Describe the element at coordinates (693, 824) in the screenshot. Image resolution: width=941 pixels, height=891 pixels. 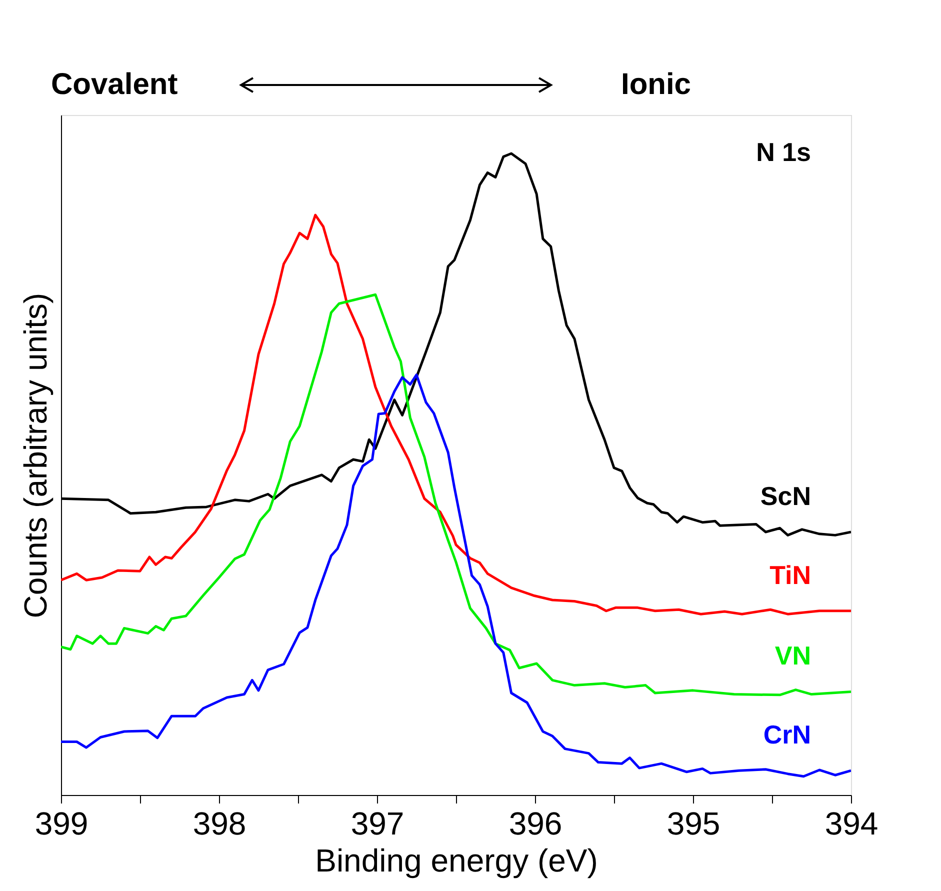
I see `x-tick-label: 395` at that location.